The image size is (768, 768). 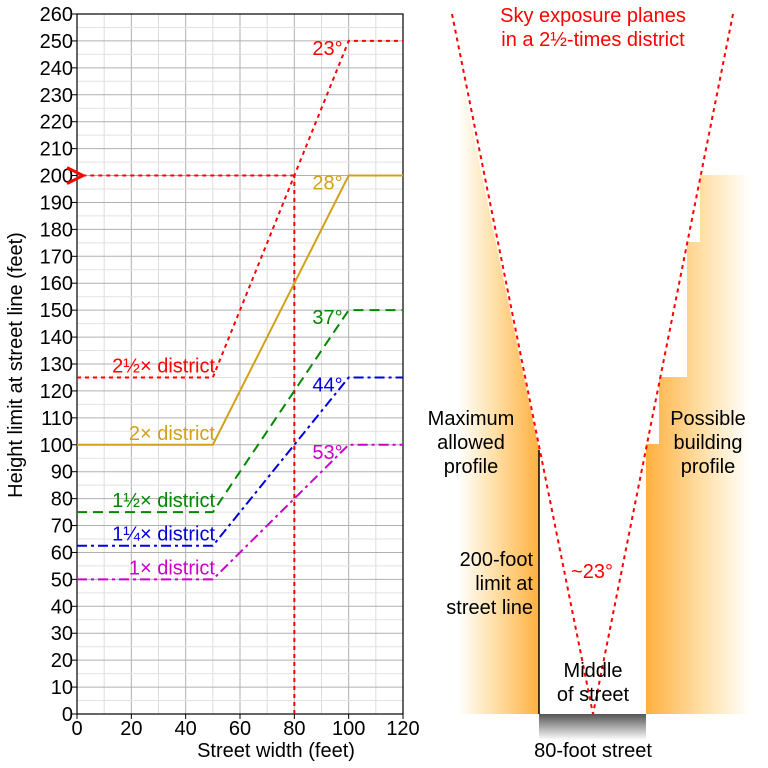 I want to click on right-building-shape, so click(x=698, y=444).